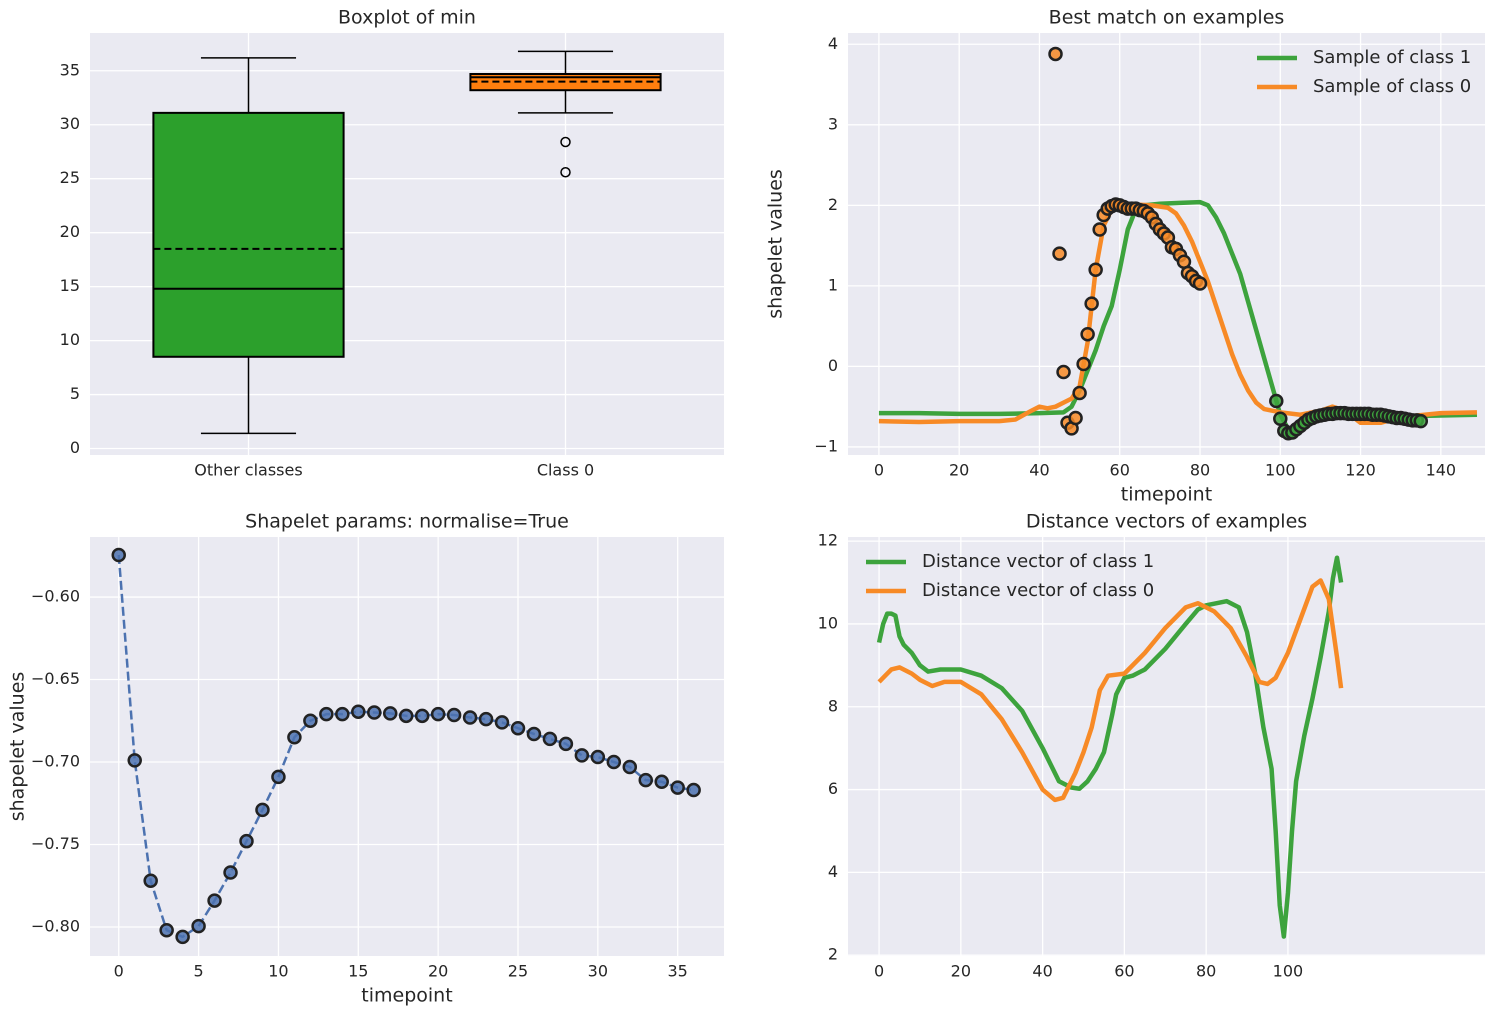  I want to click on y-tick-label: 6, so click(833, 788).